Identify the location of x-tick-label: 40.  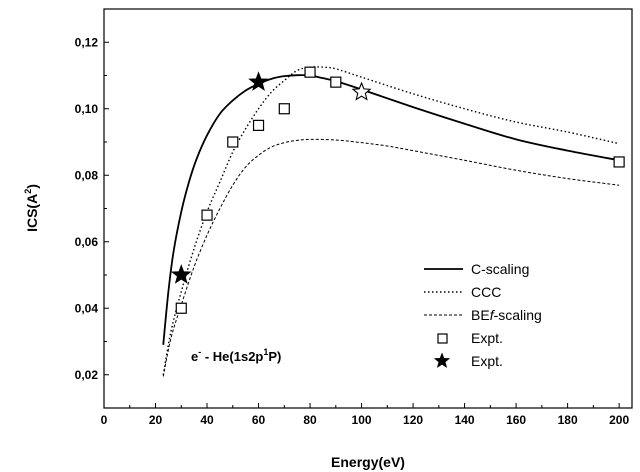
(207, 420).